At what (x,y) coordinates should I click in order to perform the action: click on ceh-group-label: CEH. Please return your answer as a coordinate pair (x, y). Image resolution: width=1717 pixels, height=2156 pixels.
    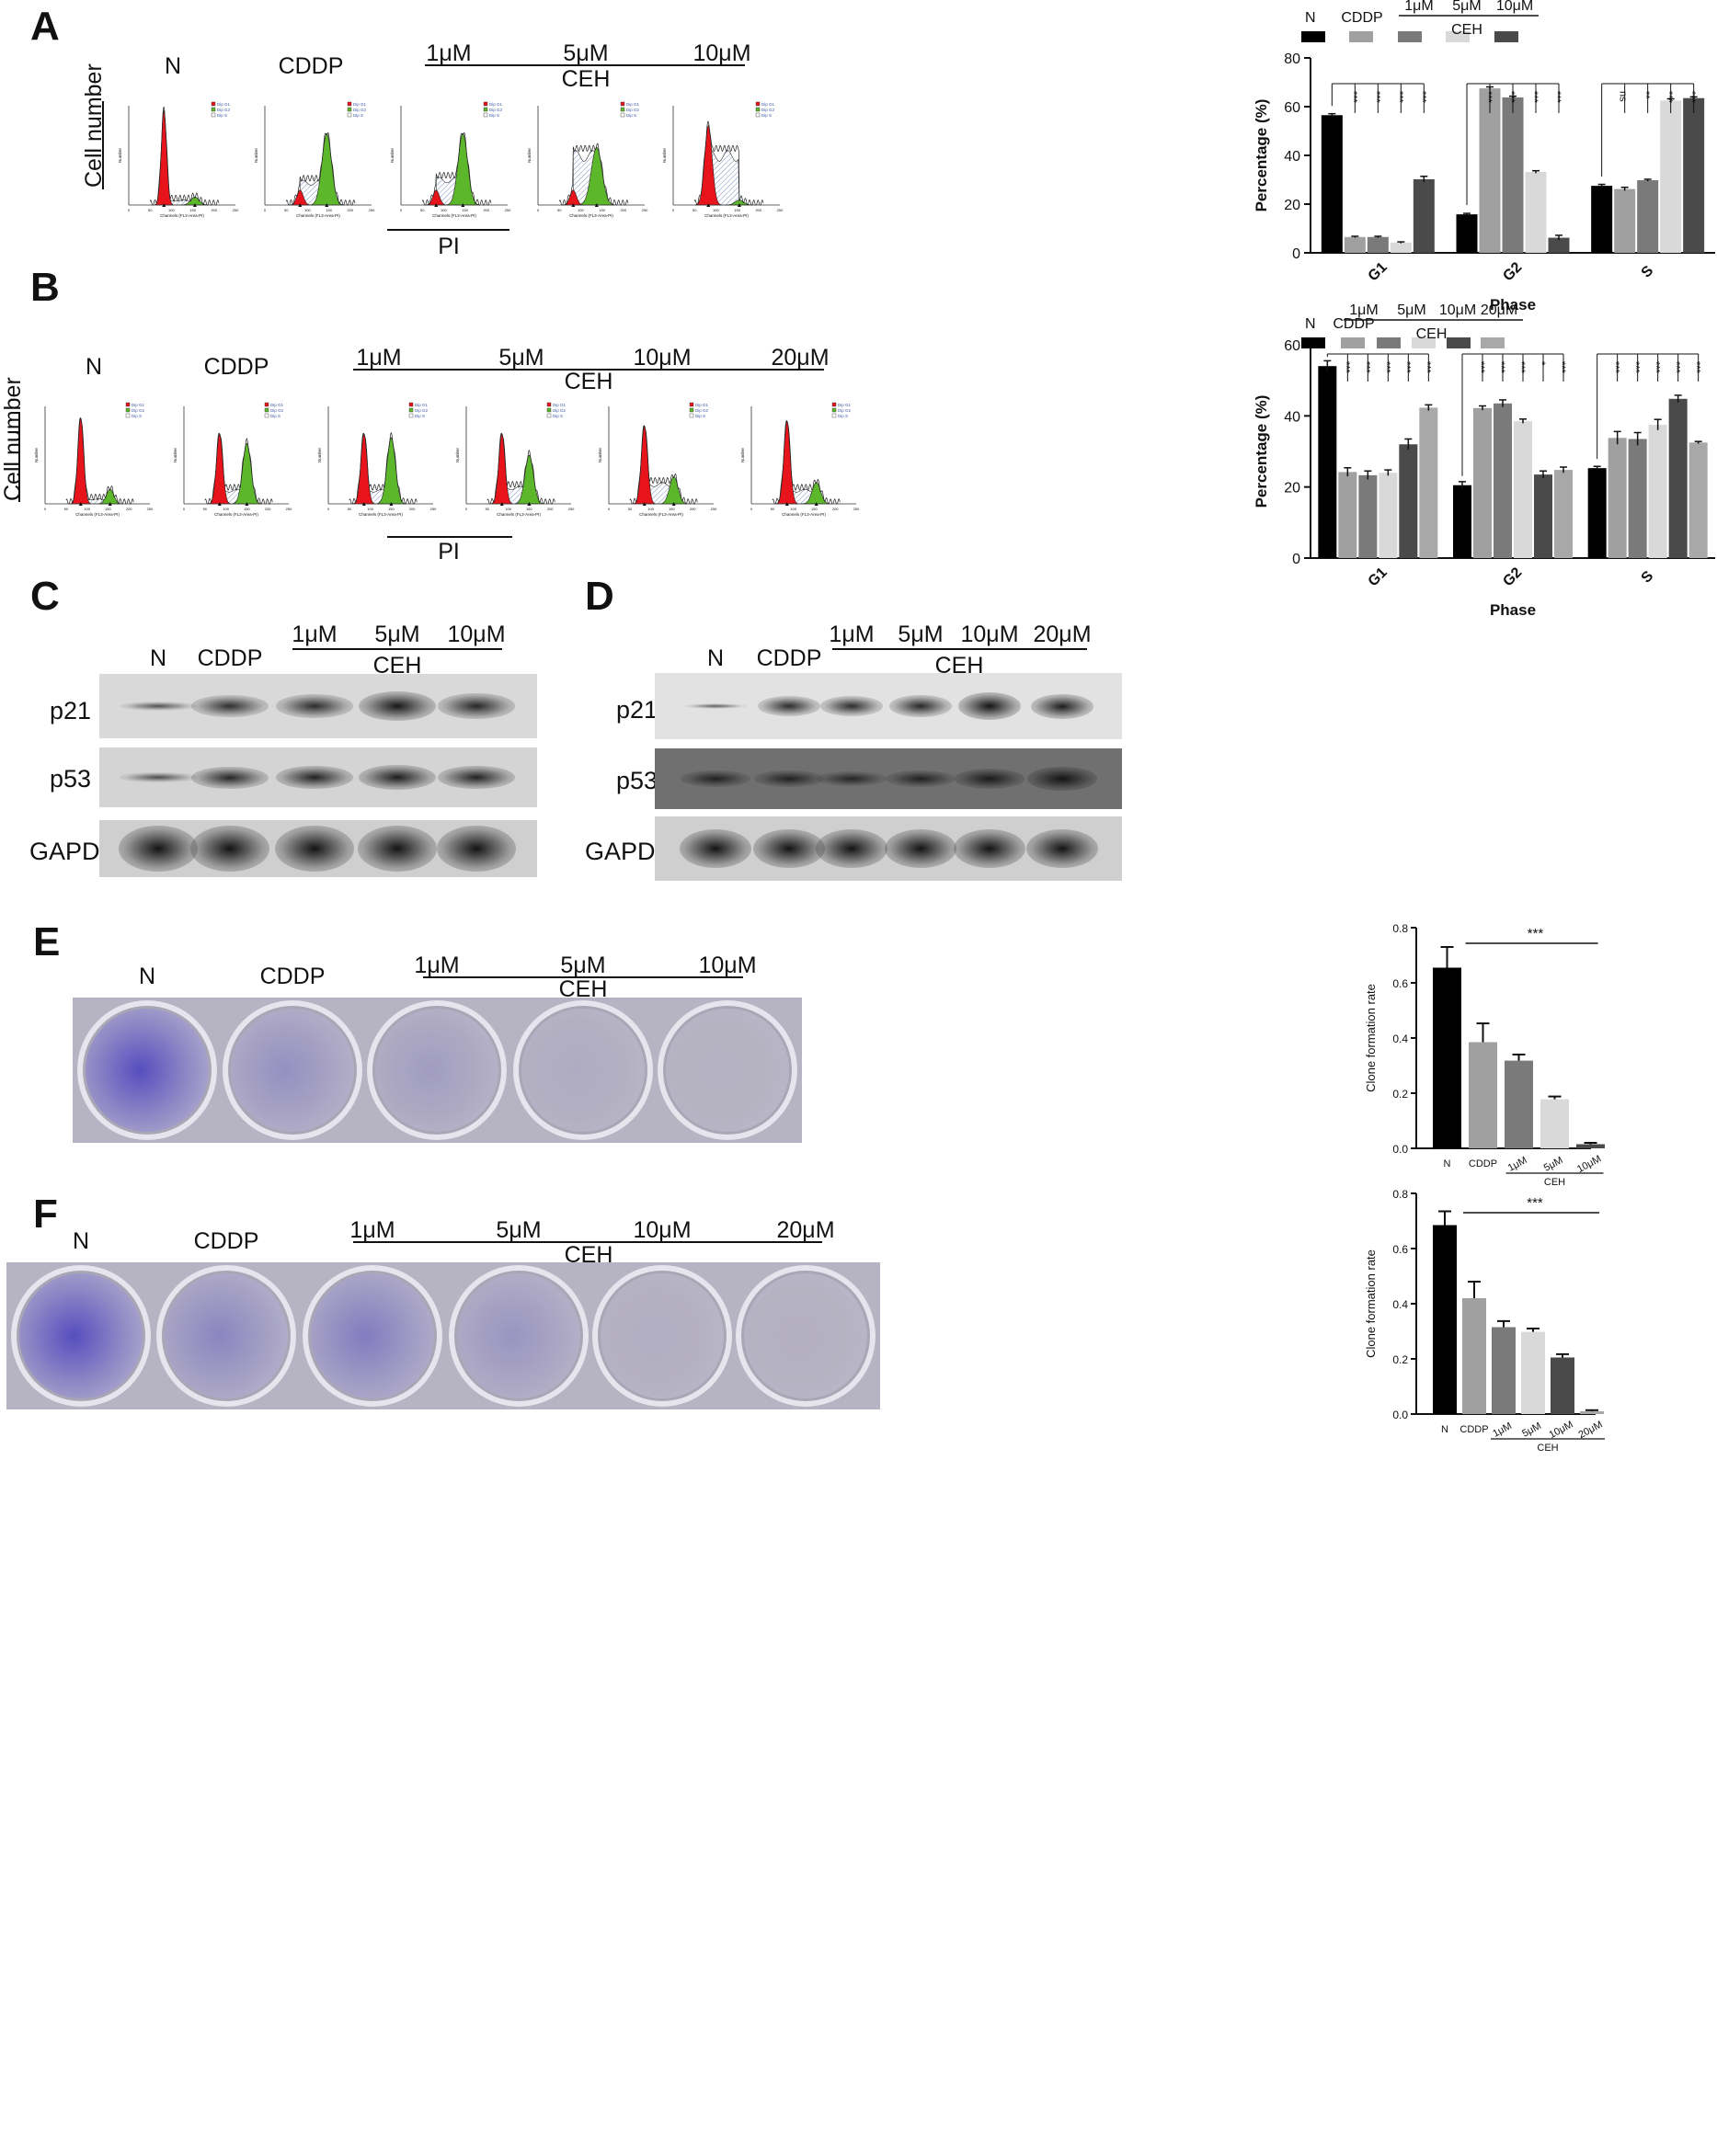
    Looking at the image, I should click on (1547, 1448).